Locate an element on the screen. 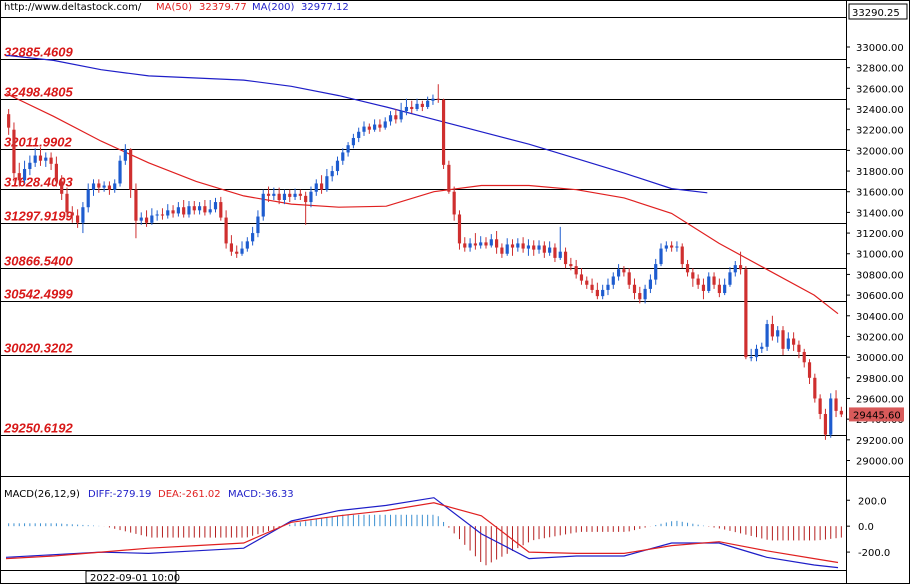 The width and height of the screenshot is (910, 584). level-label: 31297.9199 is located at coordinates (38, 216).